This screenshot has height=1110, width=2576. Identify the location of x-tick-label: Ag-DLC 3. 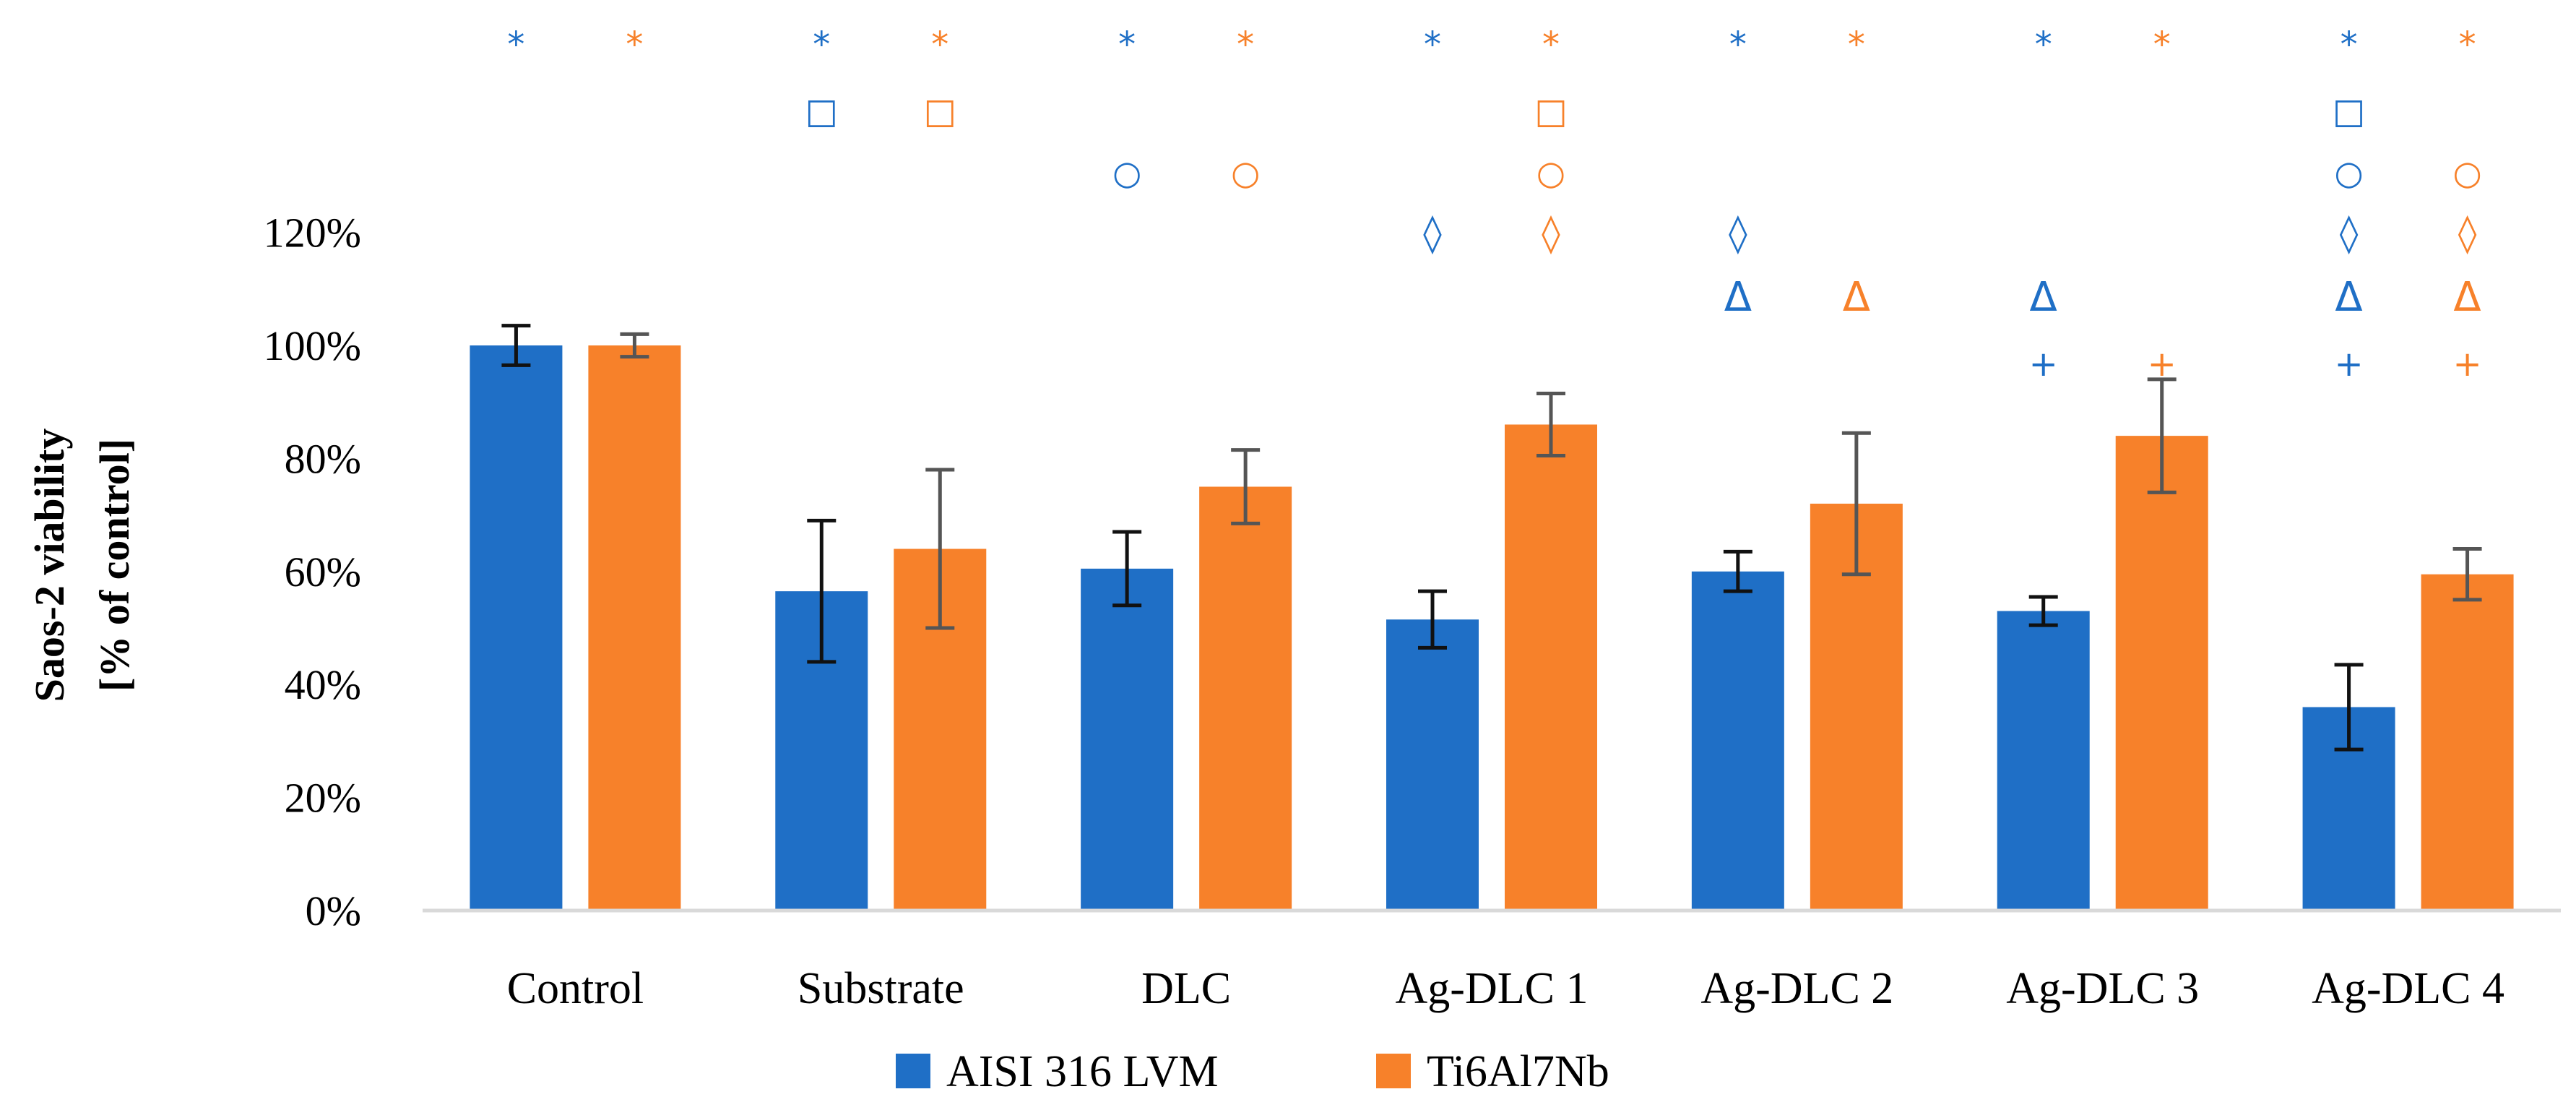
(2102, 988).